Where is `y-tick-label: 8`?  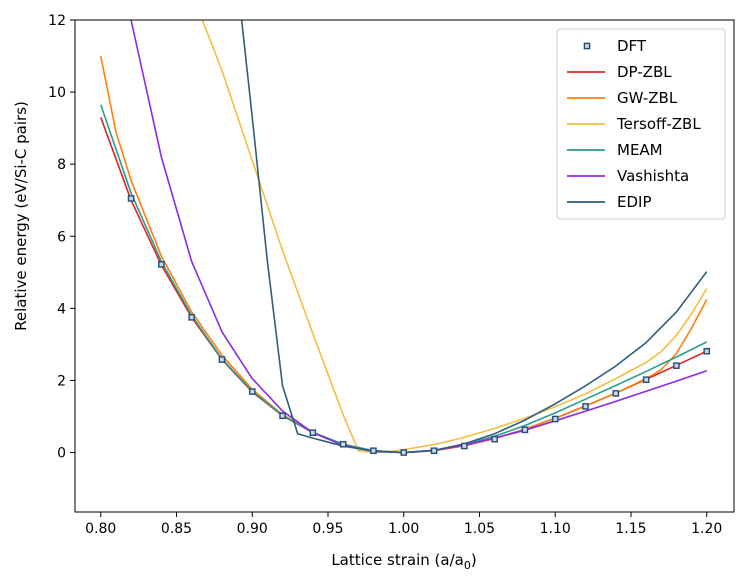
y-tick-label: 8 is located at coordinates (61, 165).